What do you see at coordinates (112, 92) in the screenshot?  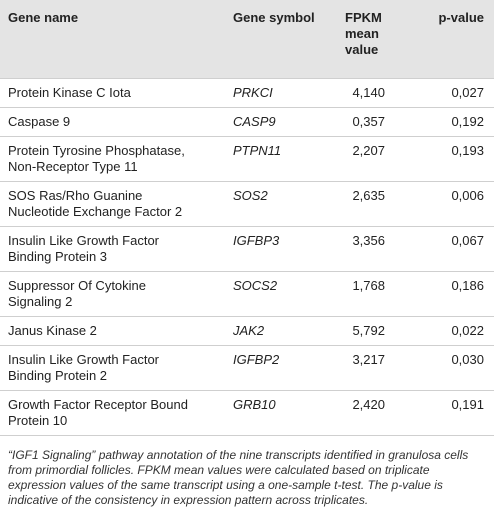 I see `gene-name: Protein Kinase C Iota` at bounding box center [112, 92].